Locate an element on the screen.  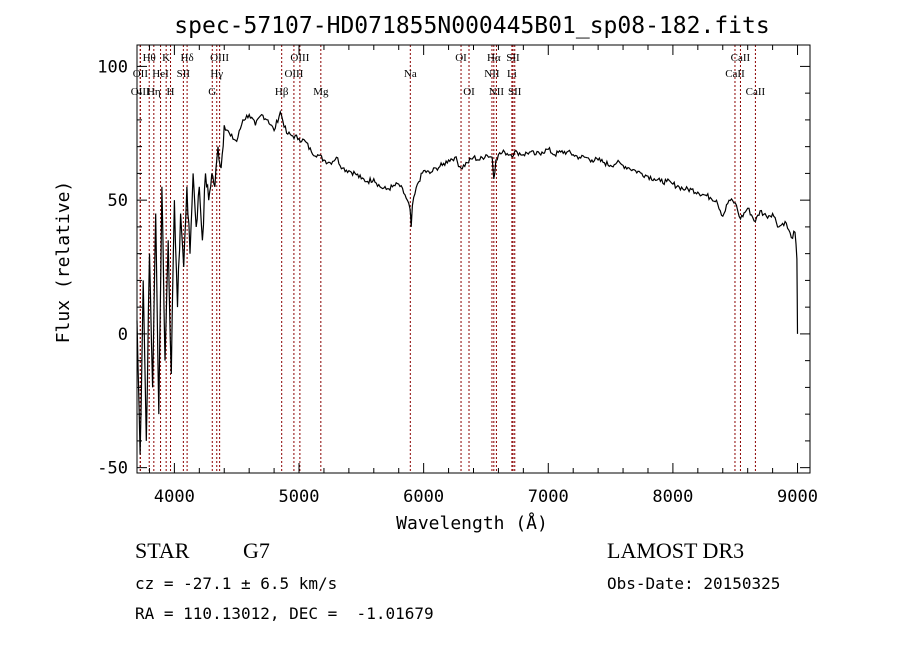
line-label: Hθ is located at coordinates (149, 58).